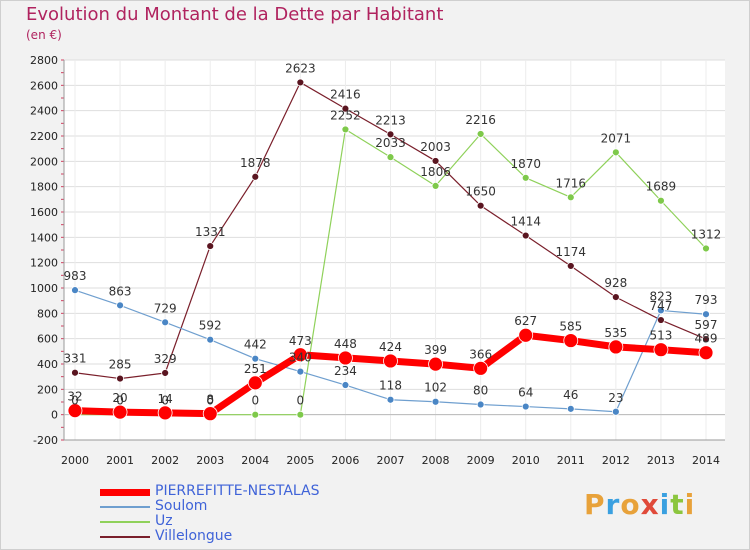 This screenshot has height=550, width=750. I want to click on legend-swatch-uz, so click(125, 522).